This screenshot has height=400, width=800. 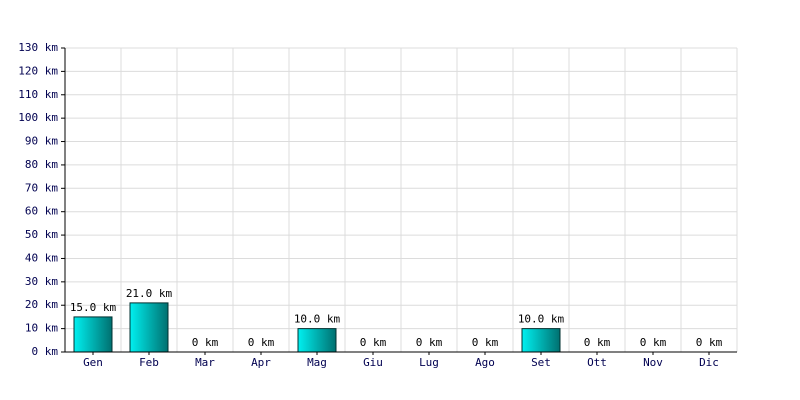 I want to click on x-tick-label: Ott, so click(x=597, y=362).